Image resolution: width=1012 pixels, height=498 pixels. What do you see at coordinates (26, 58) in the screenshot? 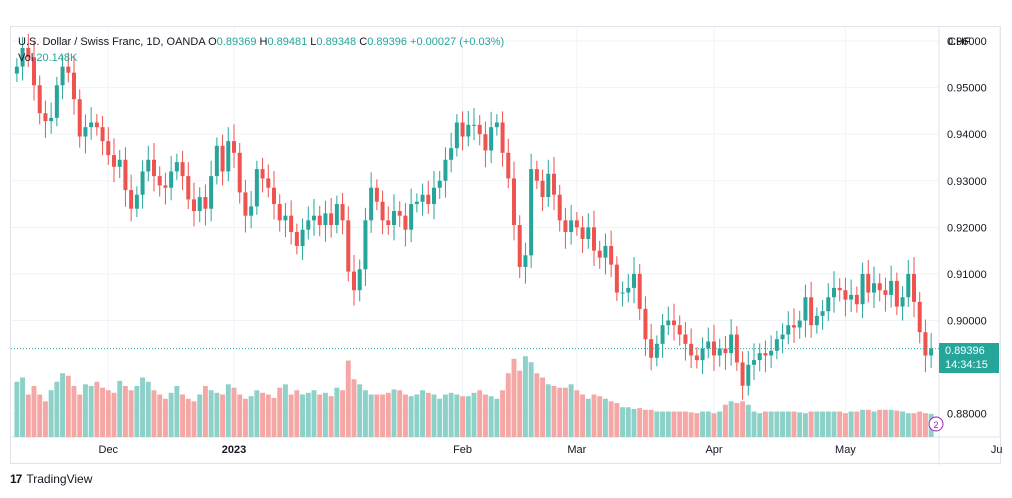
I see `volume-label: Vol` at bounding box center [26, 58].